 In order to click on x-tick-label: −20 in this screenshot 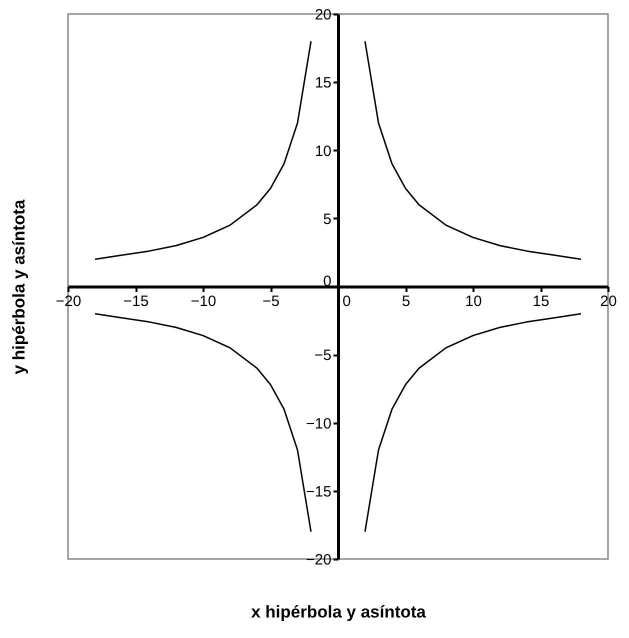, I will do `click(69, 301)`.